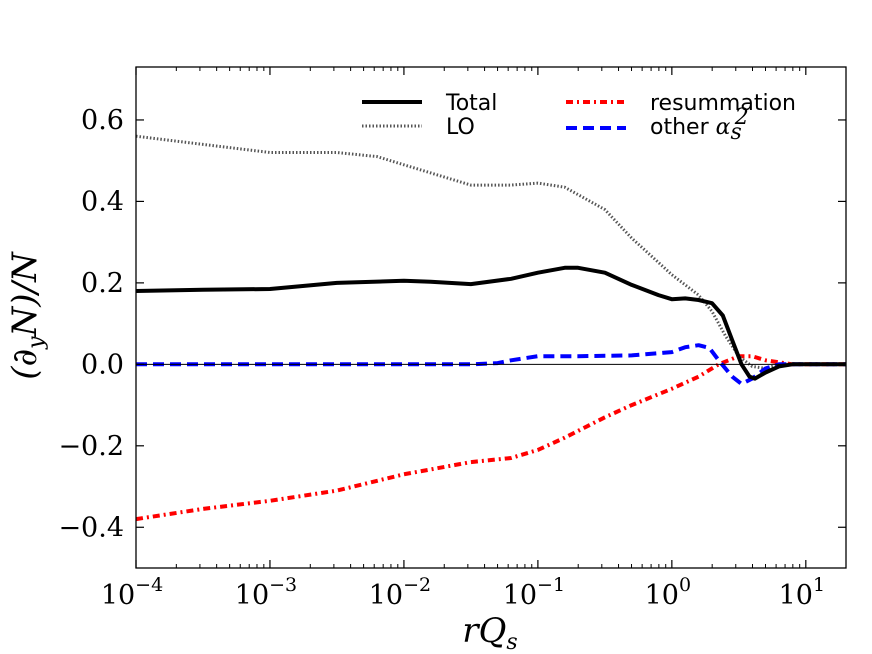  I want to click on legend-label-total: Total, so click(471, 103).